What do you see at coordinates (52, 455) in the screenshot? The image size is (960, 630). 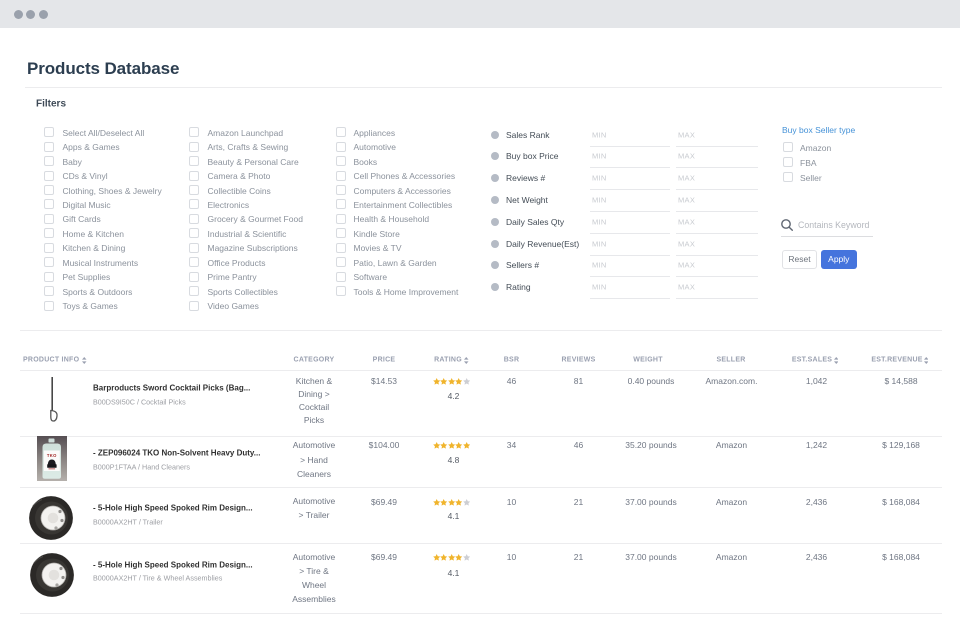 I see `svg-text: TKO` at bounding box center [52, 455].